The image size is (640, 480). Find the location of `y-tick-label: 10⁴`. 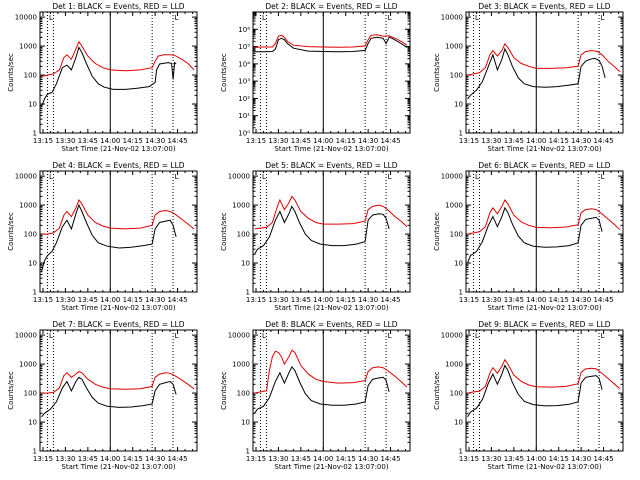

y-tick-label: 10⁴ is located at coordinates (244, 64).